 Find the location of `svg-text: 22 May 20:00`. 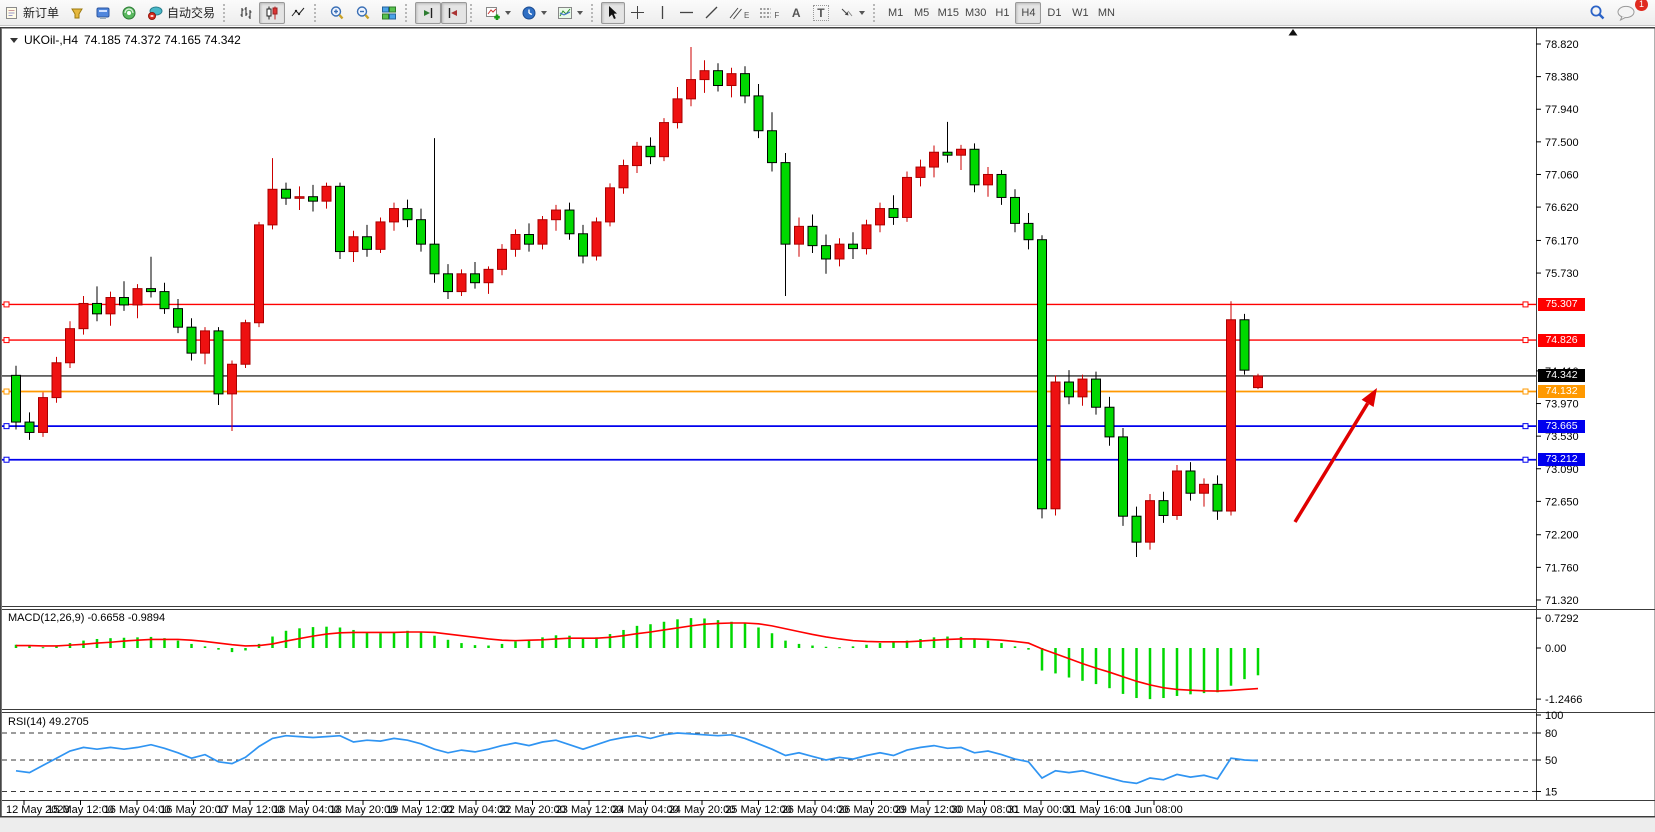

svg-text: 22 May 20:00 is located at coordinates (532, 810).